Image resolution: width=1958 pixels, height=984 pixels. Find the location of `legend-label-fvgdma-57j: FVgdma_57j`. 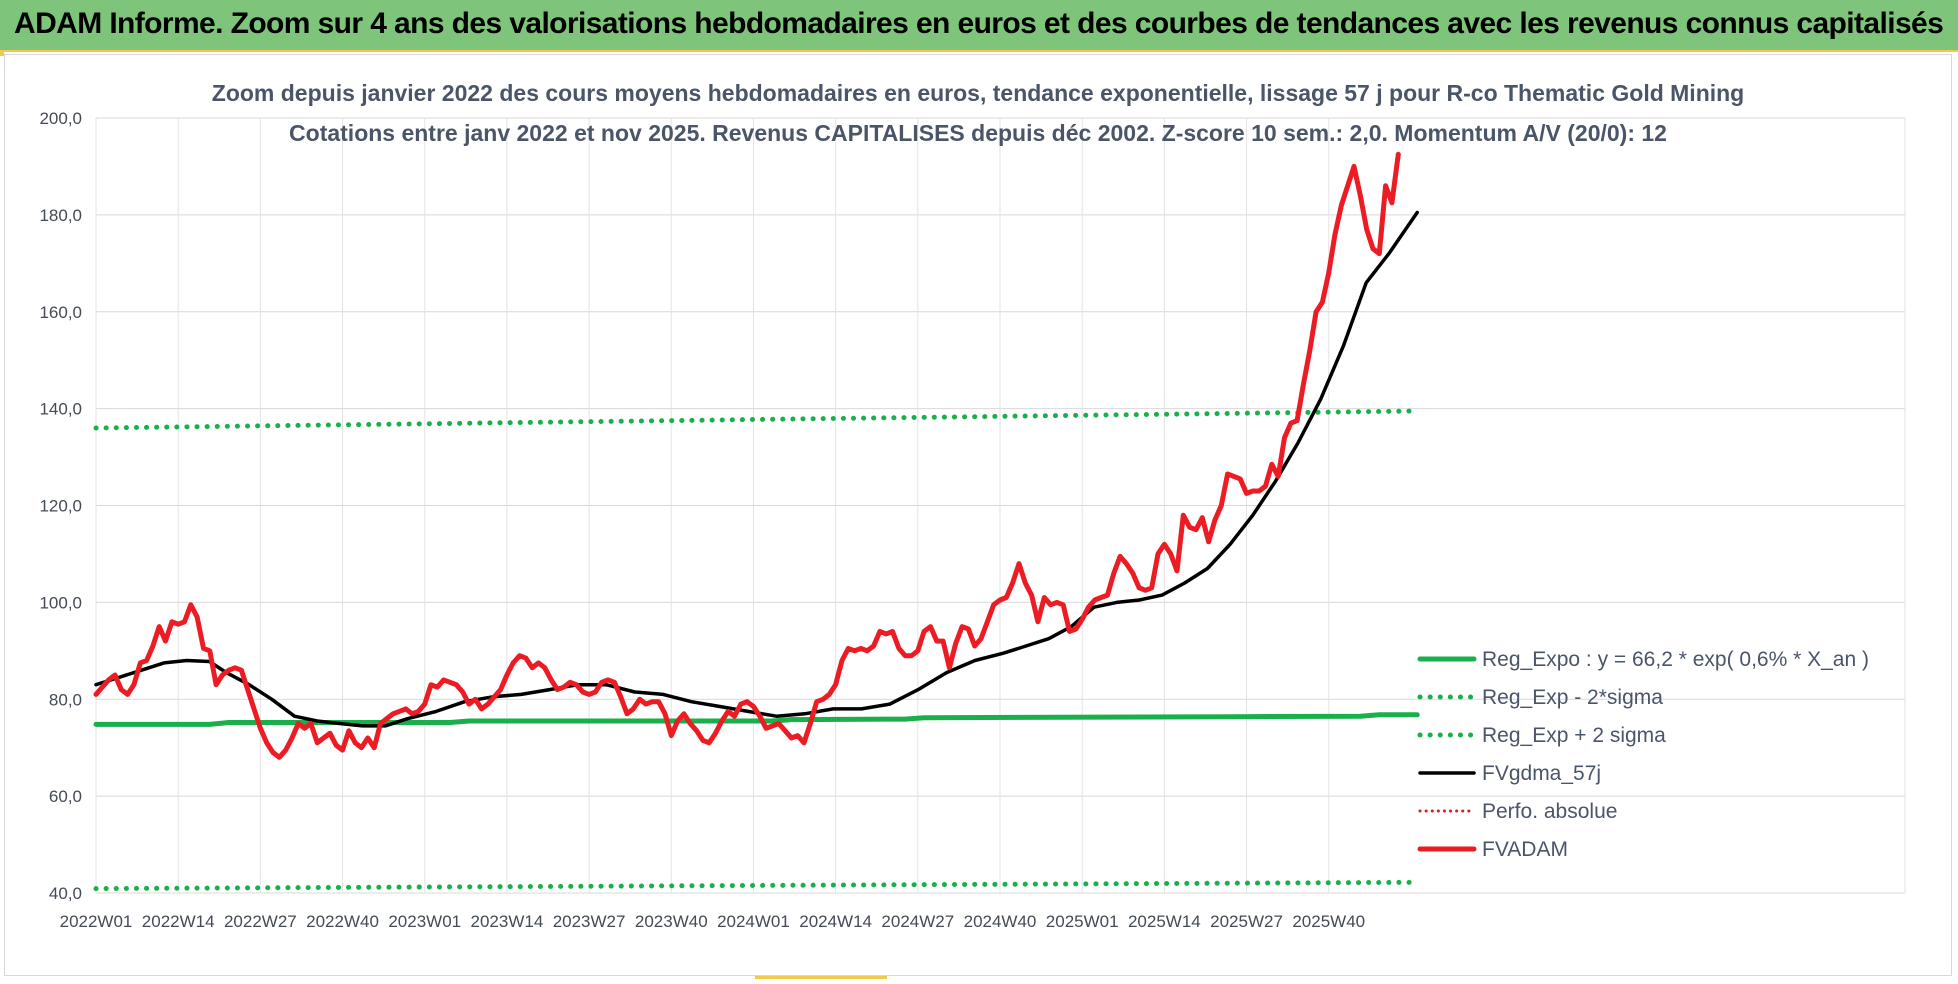

legend-label-fvgdma-57j: FVgdma_57j is located at coordinates (1541, 773).